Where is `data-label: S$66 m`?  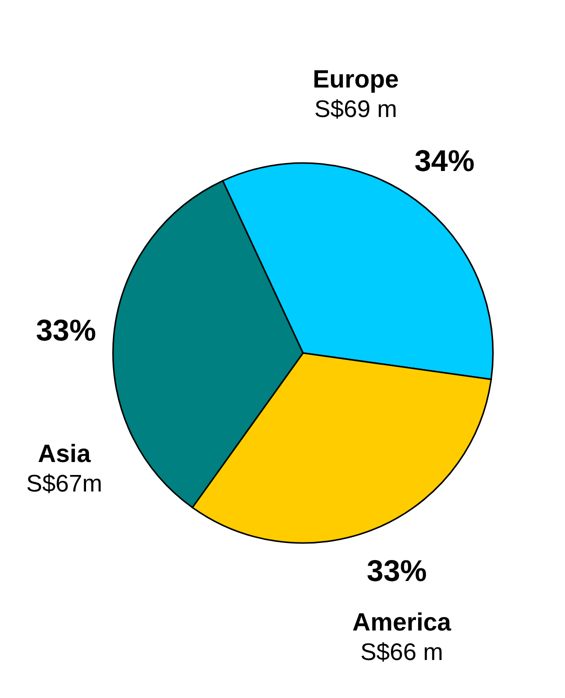
data-label: S$66 m is located at coordinates (402, 652).